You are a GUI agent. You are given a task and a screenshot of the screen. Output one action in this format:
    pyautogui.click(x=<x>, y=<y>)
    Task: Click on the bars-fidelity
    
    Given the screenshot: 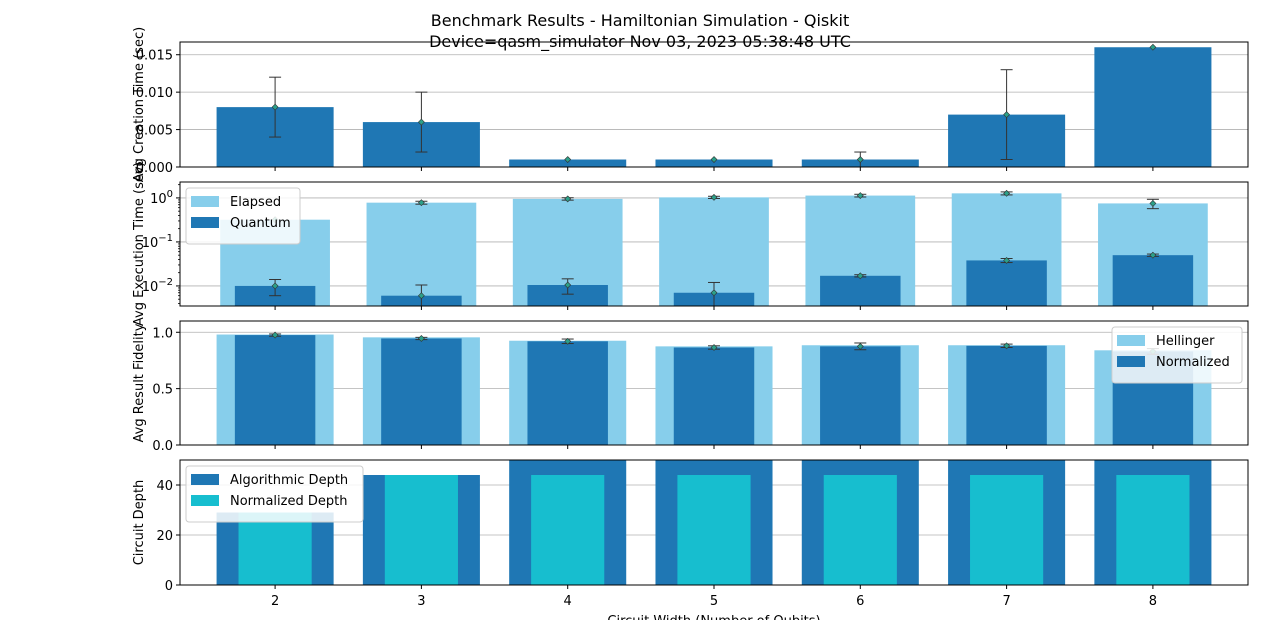 What is the action you would take?
    pyautogui.click(x=714, y=389)
    